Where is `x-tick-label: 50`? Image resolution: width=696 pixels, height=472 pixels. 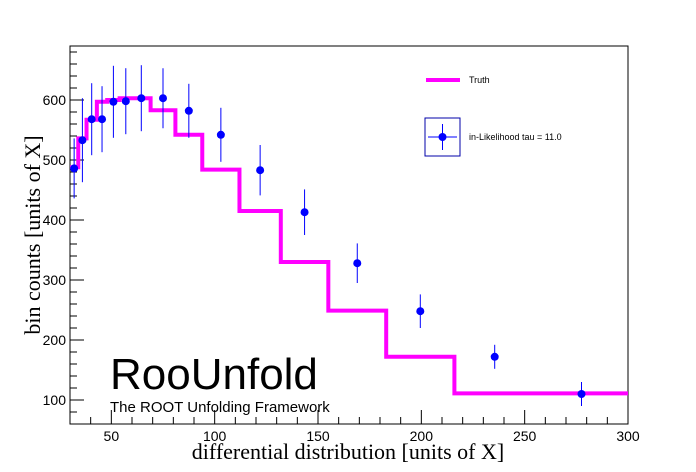
x-tick-label: 50 is located at coordinates (112, 436).